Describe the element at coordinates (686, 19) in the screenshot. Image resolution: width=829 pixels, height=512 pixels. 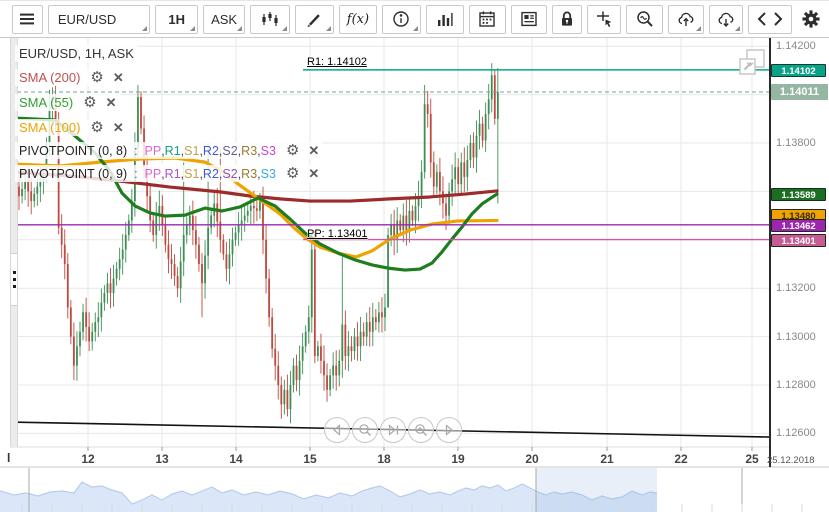
I see `save-upload-button` at that location.